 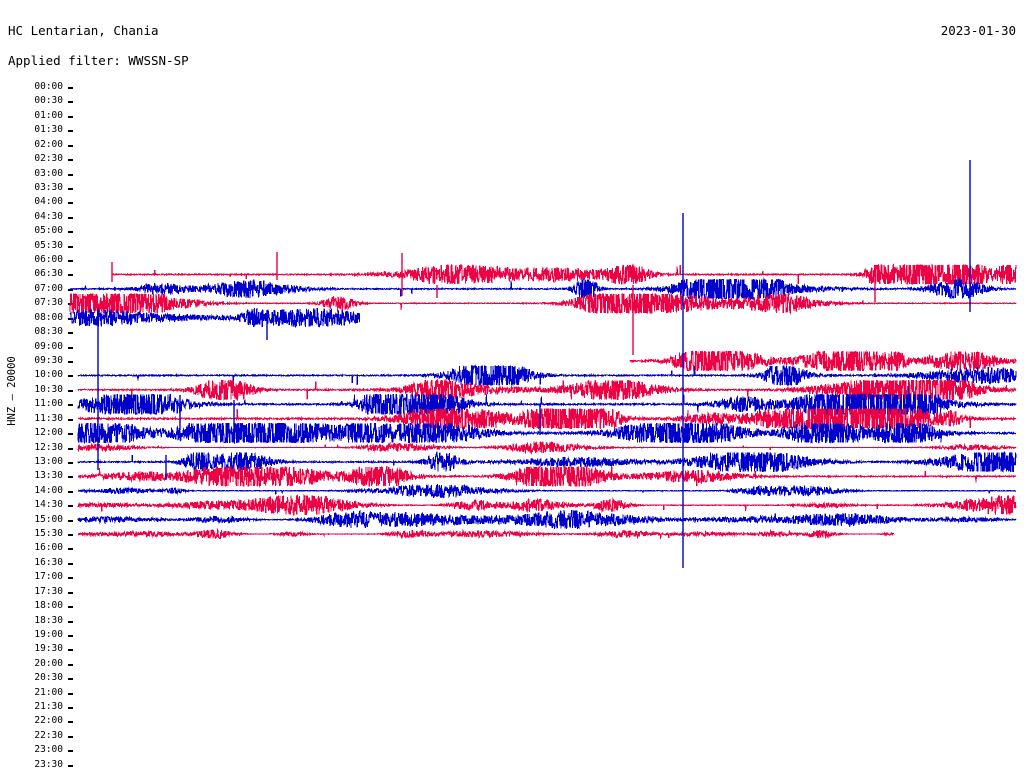 What do you see at coordinates (48, 678) in the screenshot?
I see `time-label-2030: 20:30` at bounding box center [48, 678].